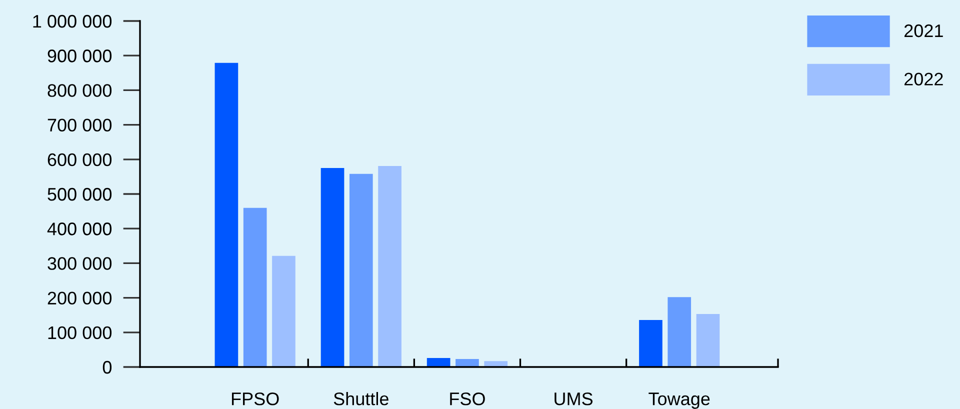 This screenshot has height=409, width=960. Describe the element at coordinates (80, 159) in the screenshot. I see `y-tick-label: 600 000` at that location.